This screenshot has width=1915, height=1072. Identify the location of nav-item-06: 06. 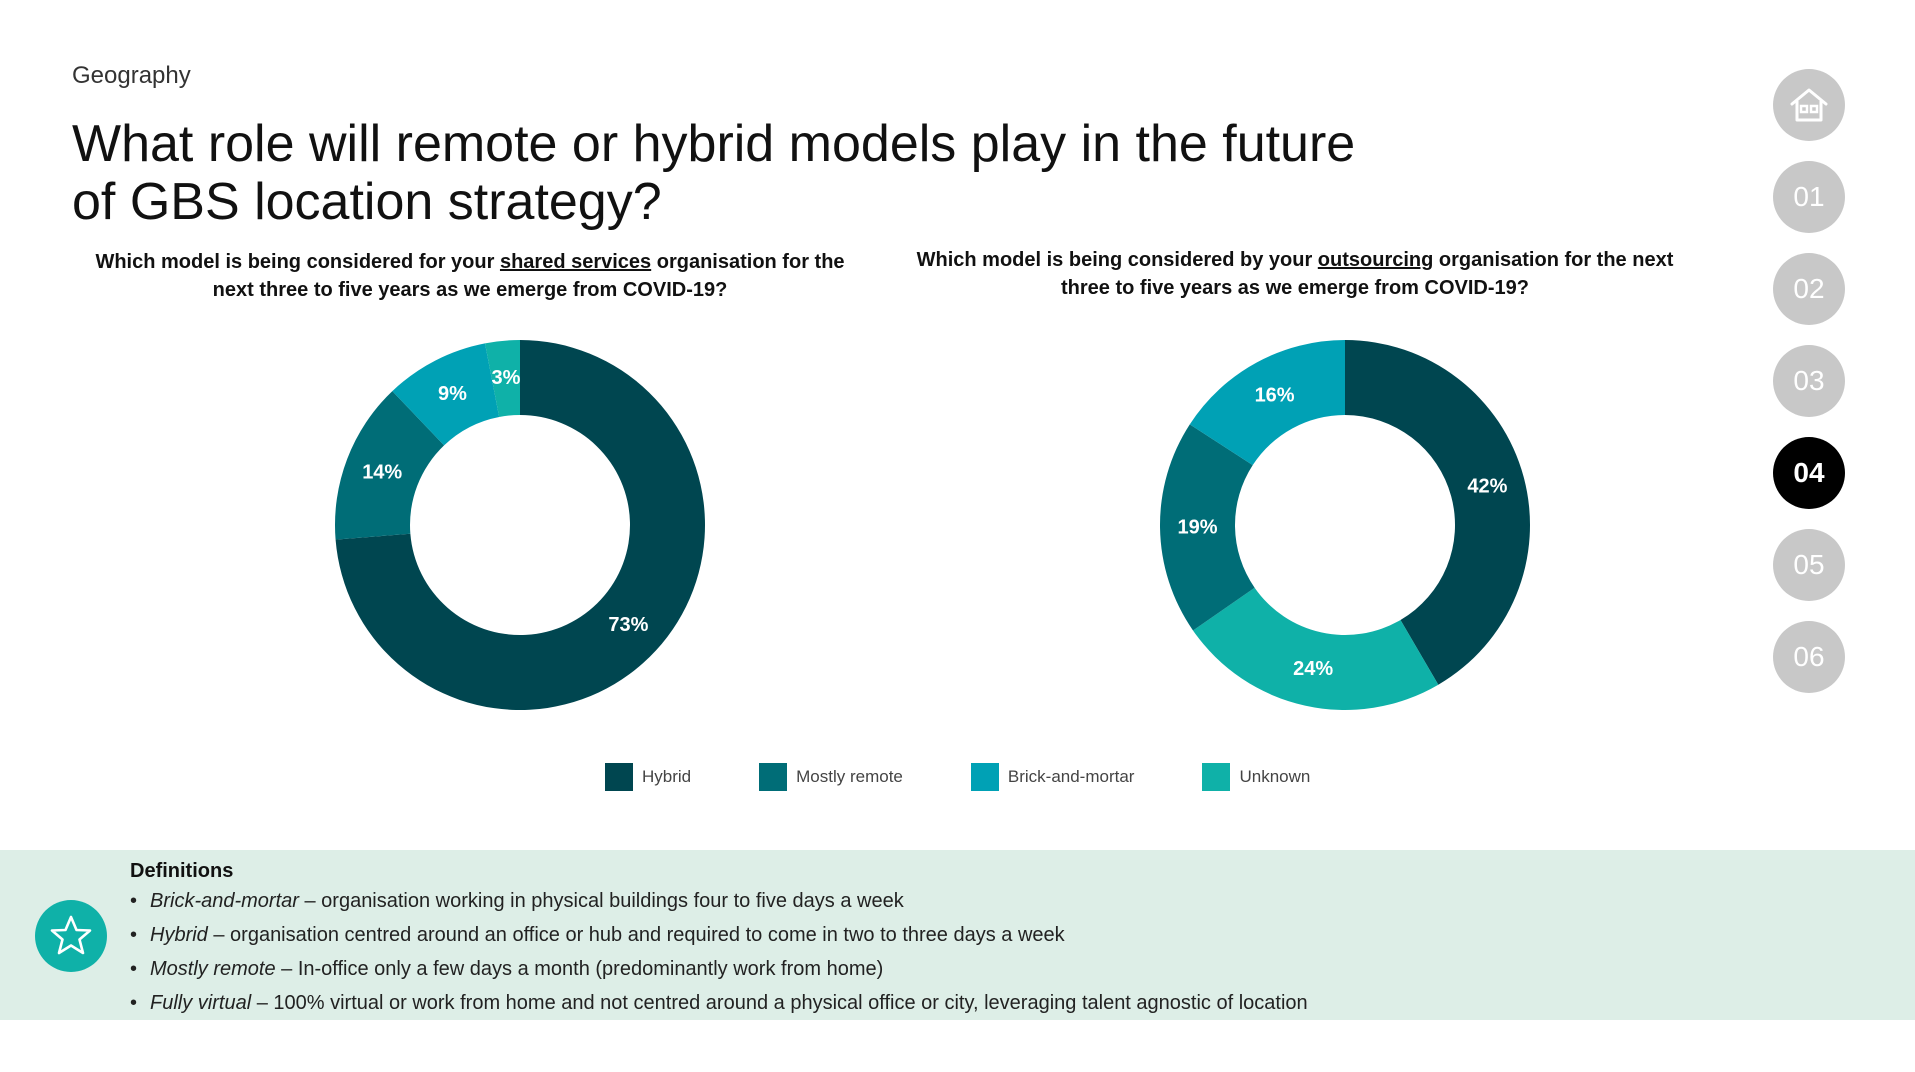
(1809, 657).